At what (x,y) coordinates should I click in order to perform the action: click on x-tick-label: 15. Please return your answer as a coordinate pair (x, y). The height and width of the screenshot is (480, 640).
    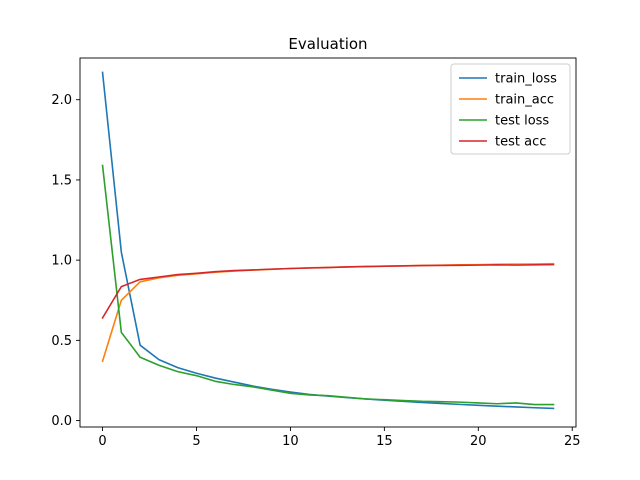
    Looking at the image, I should click on (384, 441).